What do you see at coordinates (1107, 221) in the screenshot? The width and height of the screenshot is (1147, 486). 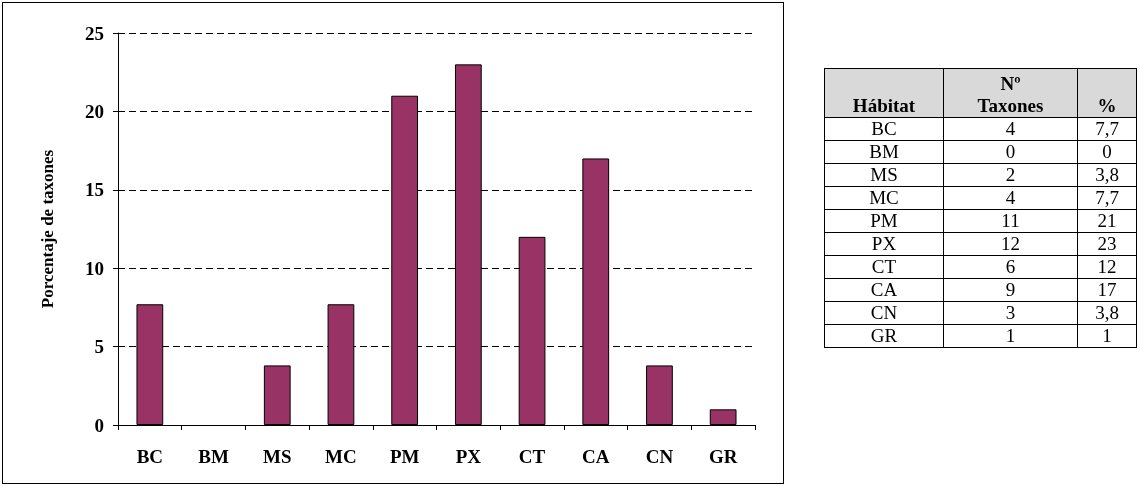 I see `data-label: 21` at bounding box center [1107, 221].